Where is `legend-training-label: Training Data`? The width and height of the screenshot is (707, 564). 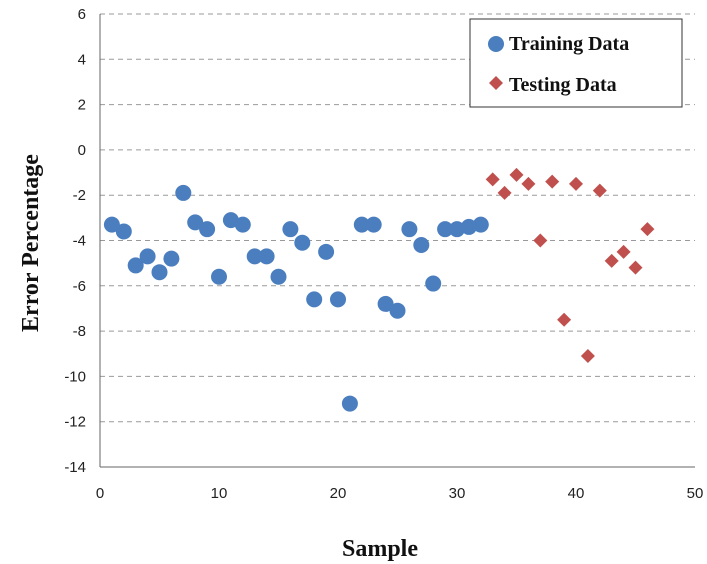 legend-training-label: Training Data is located at coordinates (569, 44).